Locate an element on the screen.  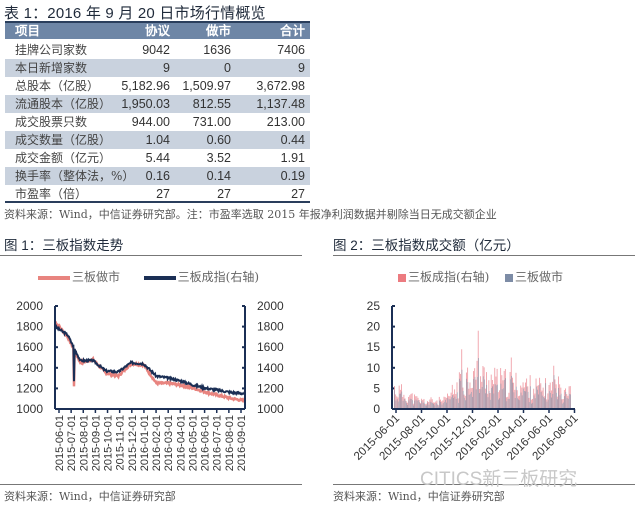
cell-item: 流通股本（亿股） is located at coordinates (63, 104).